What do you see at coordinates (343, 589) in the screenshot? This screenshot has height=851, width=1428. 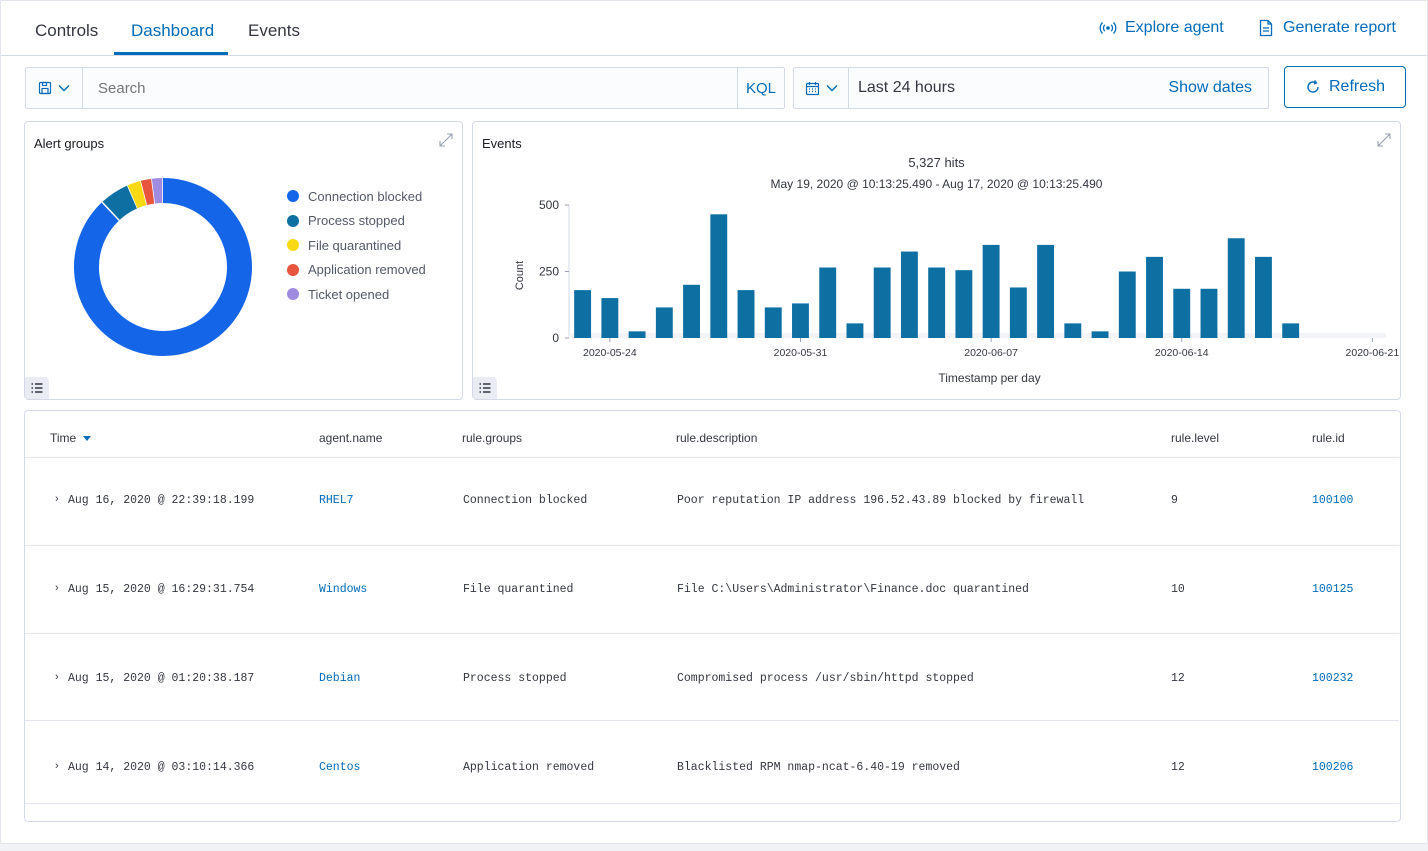 I see `table-row-agent: Windows` at bounding box center [343, 589].